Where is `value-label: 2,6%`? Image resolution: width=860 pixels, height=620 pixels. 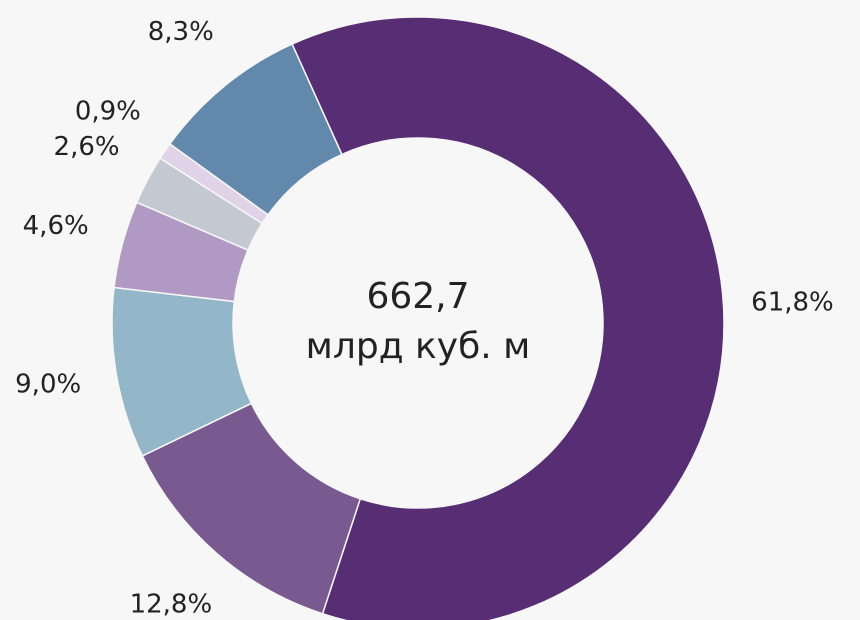
value-label: 2,6% is located at coordinates (87, 147).